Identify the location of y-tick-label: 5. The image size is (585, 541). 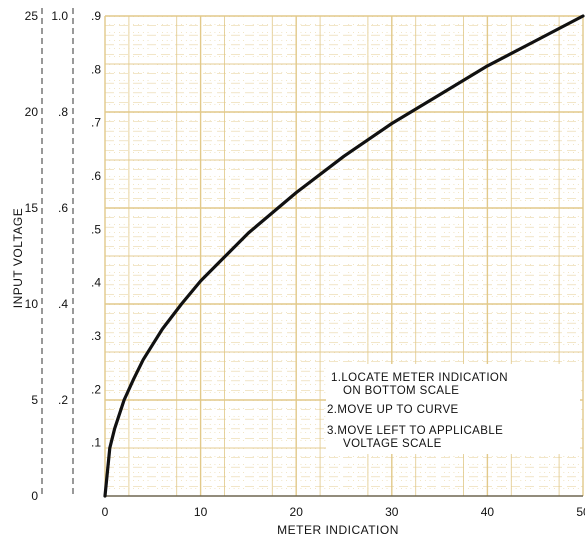
(34, 400).